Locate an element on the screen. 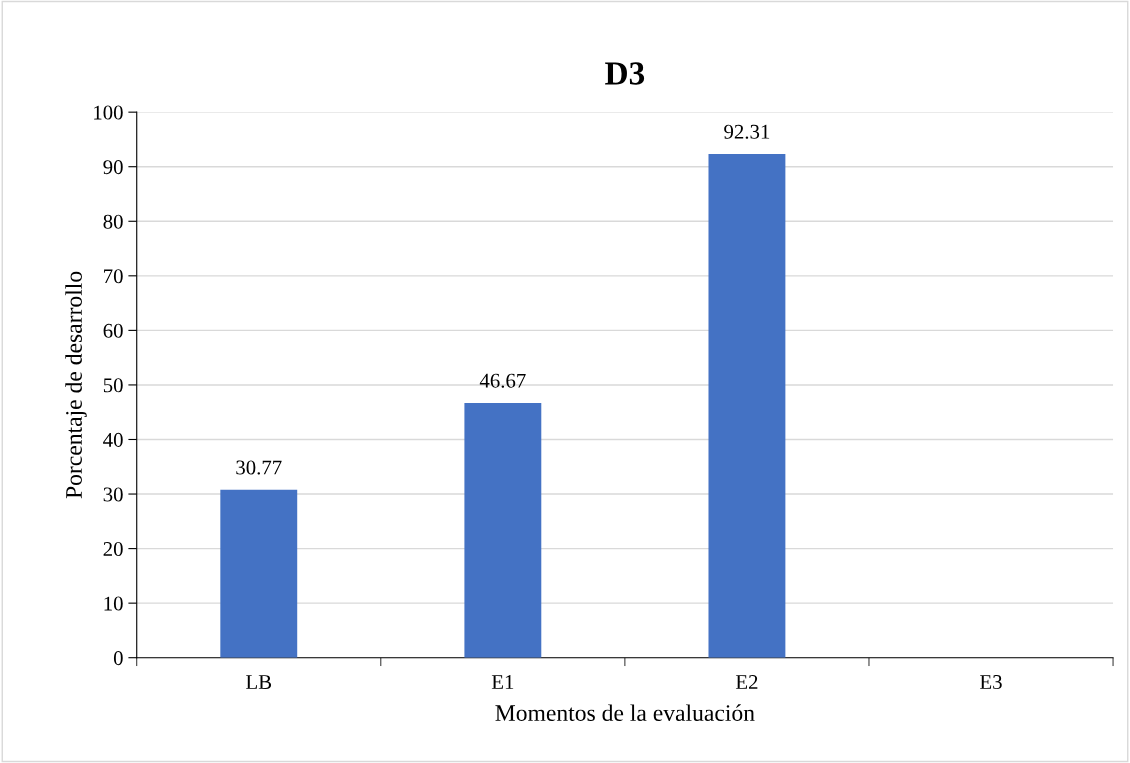 The width and height of the screenshot is (1130, 763). y-tick-label: 100 is located at coordinates (108, 112).